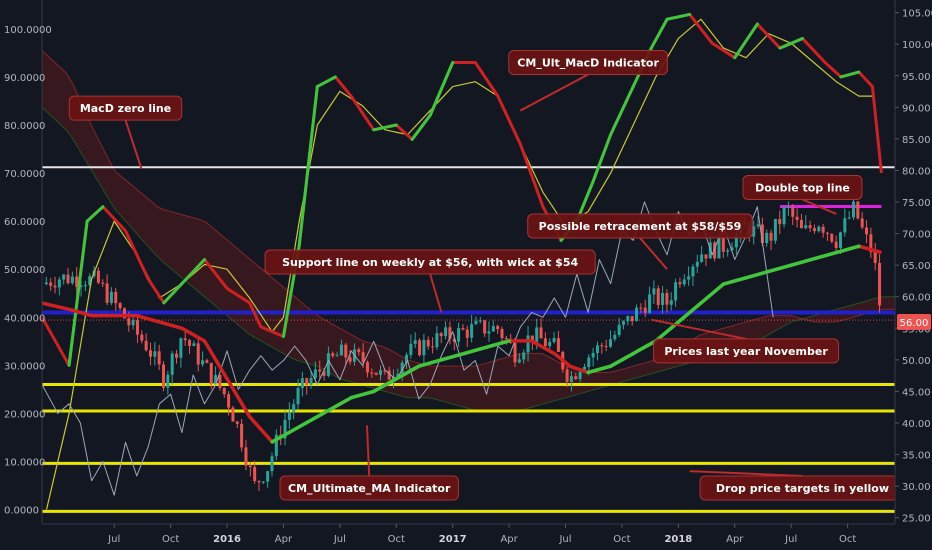 The width and height of the screenshot is (932, 550). I want to click on right-tick-label: 105.00, so click(917, 14).